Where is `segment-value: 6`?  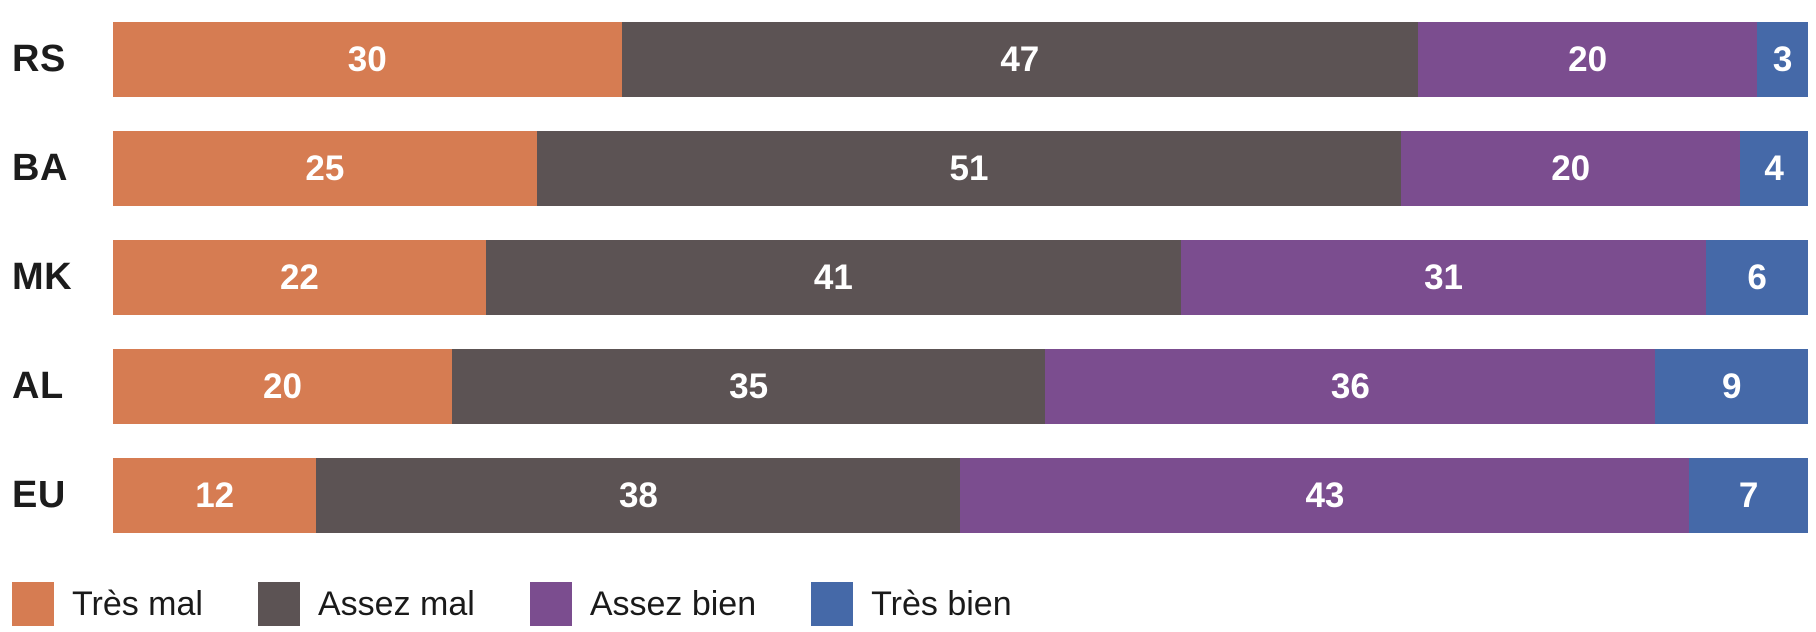
segment-value: 6 is located at coordinates (1757, 277).